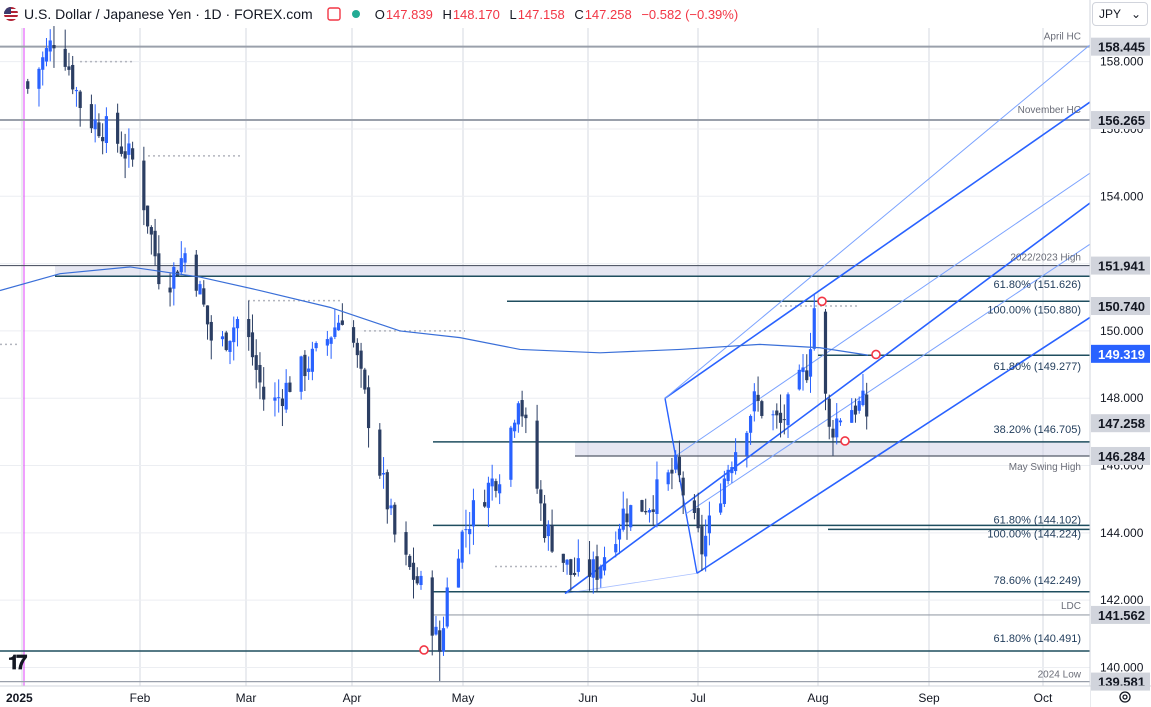  I want to click on price-badge-label: 149.319, so click(1121, 354).